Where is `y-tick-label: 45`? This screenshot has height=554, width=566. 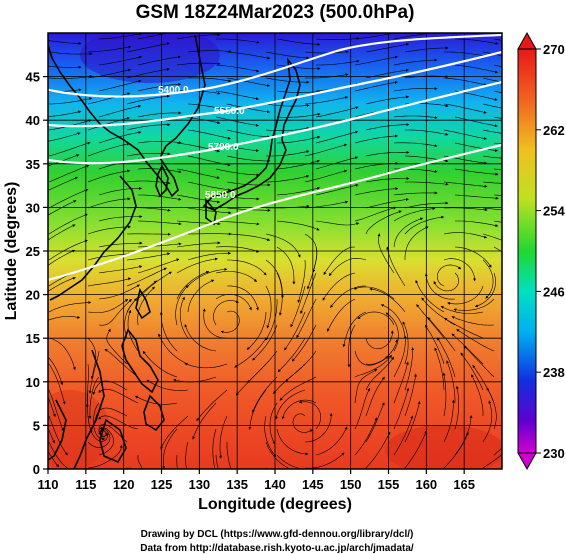 y-tick-label: 45 is located at coordinates (33, 77).